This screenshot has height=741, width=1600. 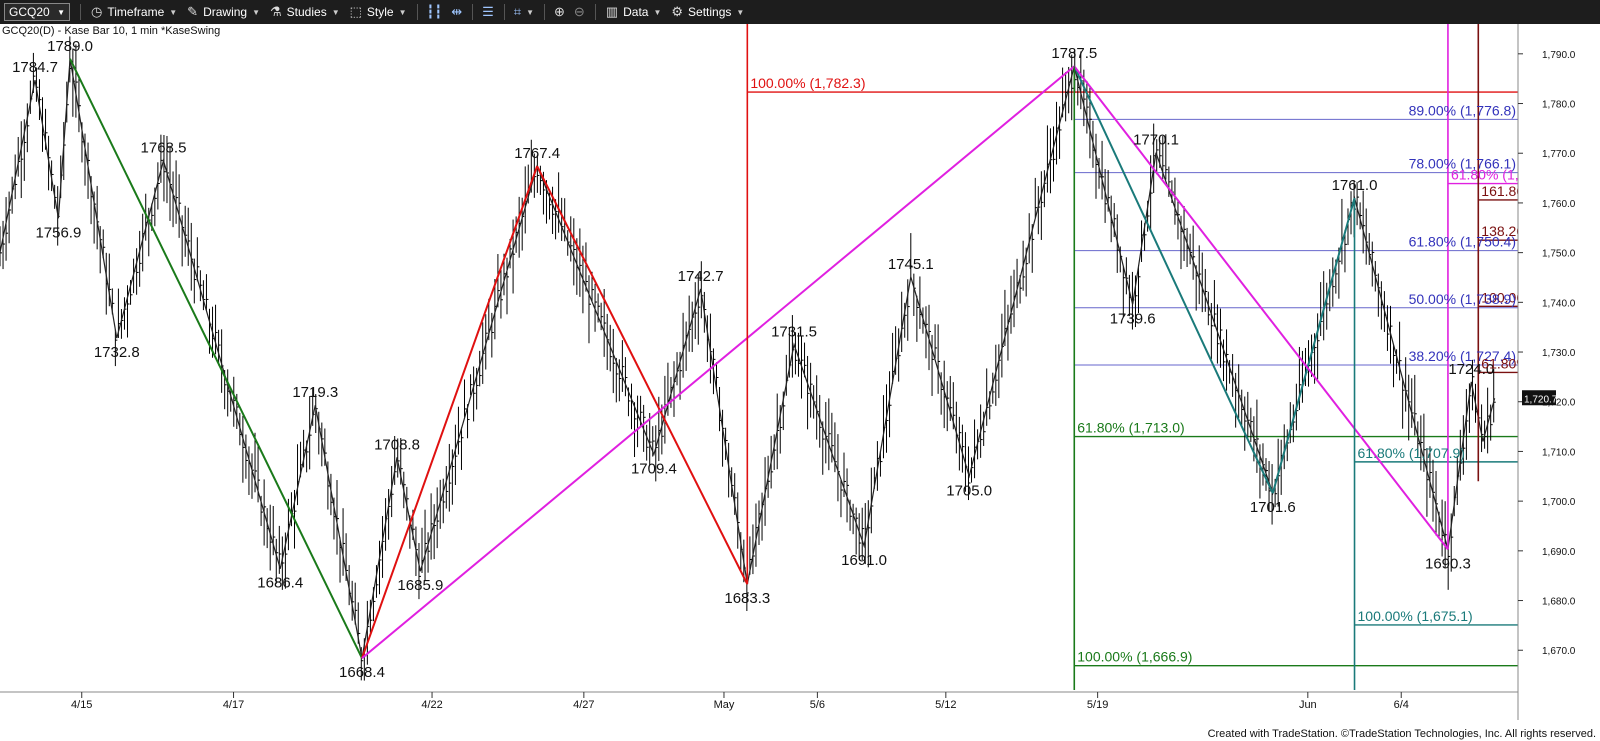 I want to click on settings-menu: ⚙ Settings ▼, so click(x=707, y=12).